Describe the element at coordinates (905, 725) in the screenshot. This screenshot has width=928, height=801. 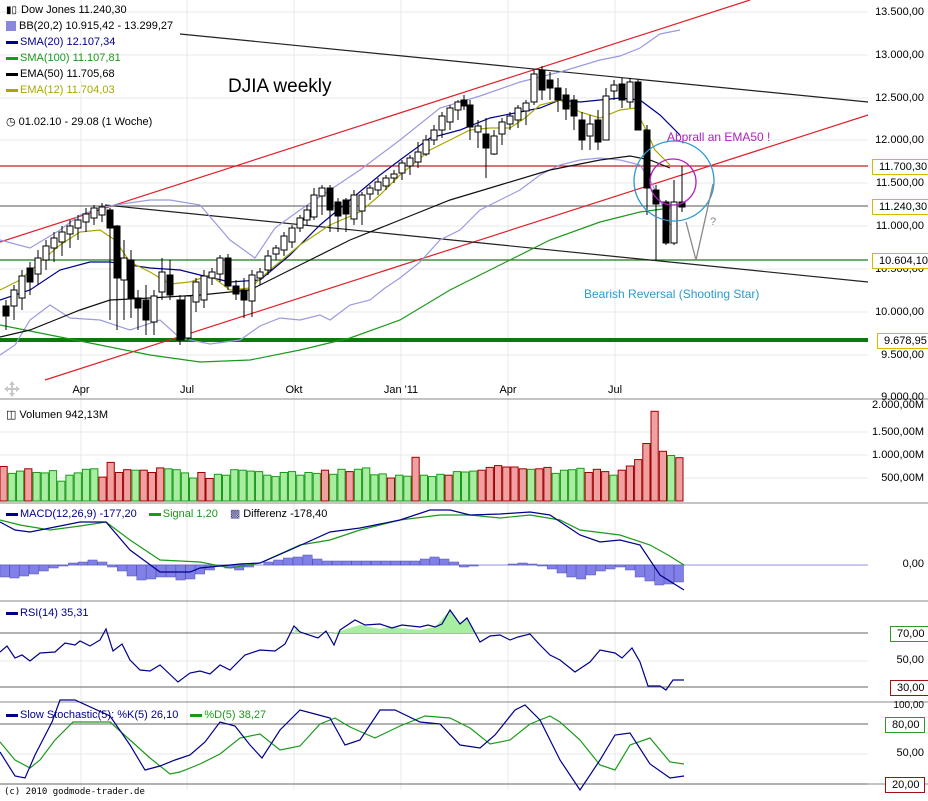
I see `stoch-tag-80: 80,00` at that location.